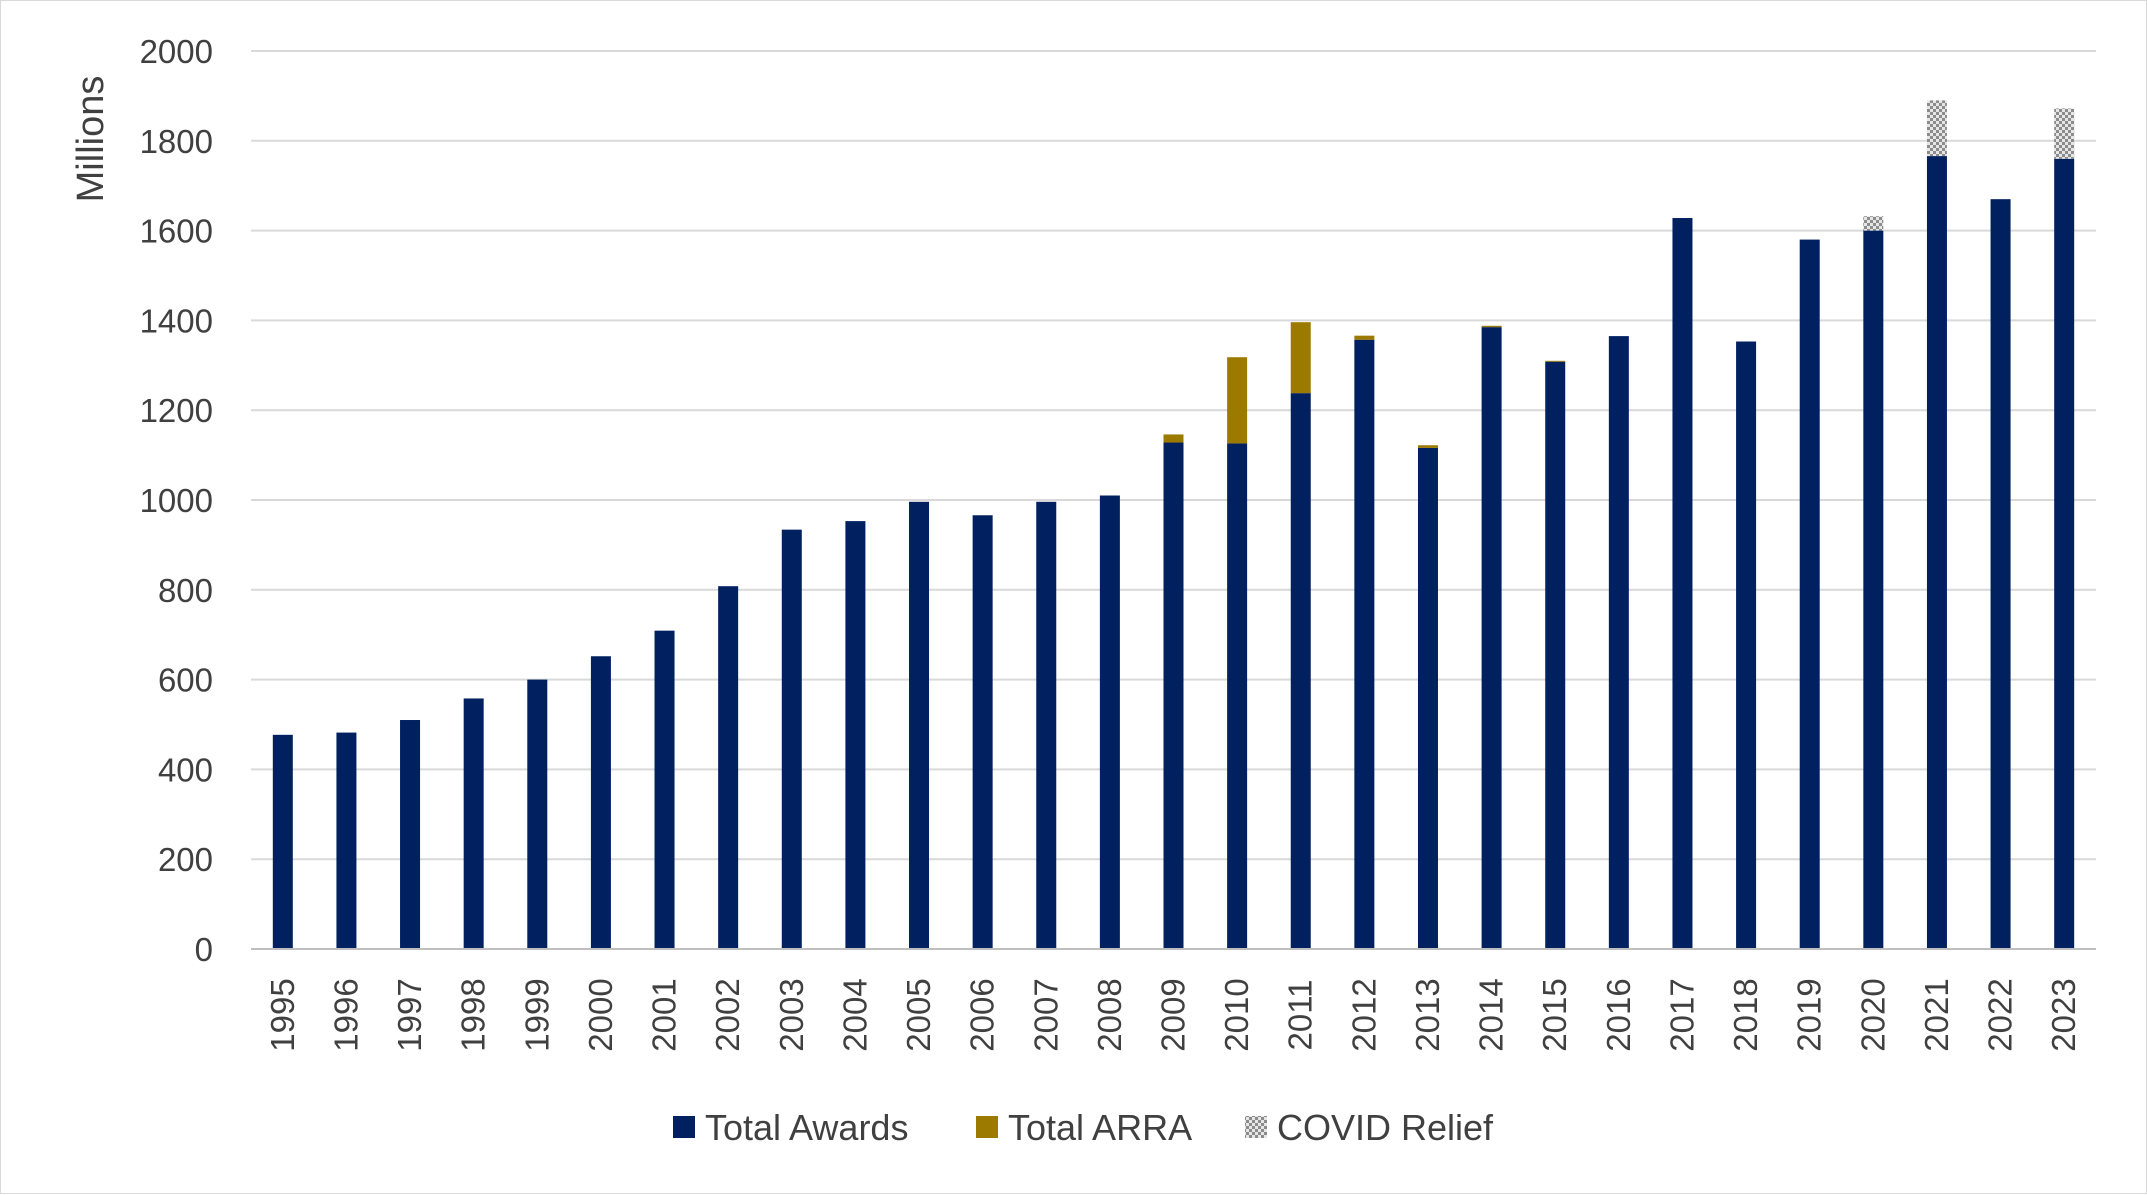 The image size is (2147, 1195). Describe the element at coordinates (91, 139) in the screenshot. I see `y-axis-title: Millions` at that location.